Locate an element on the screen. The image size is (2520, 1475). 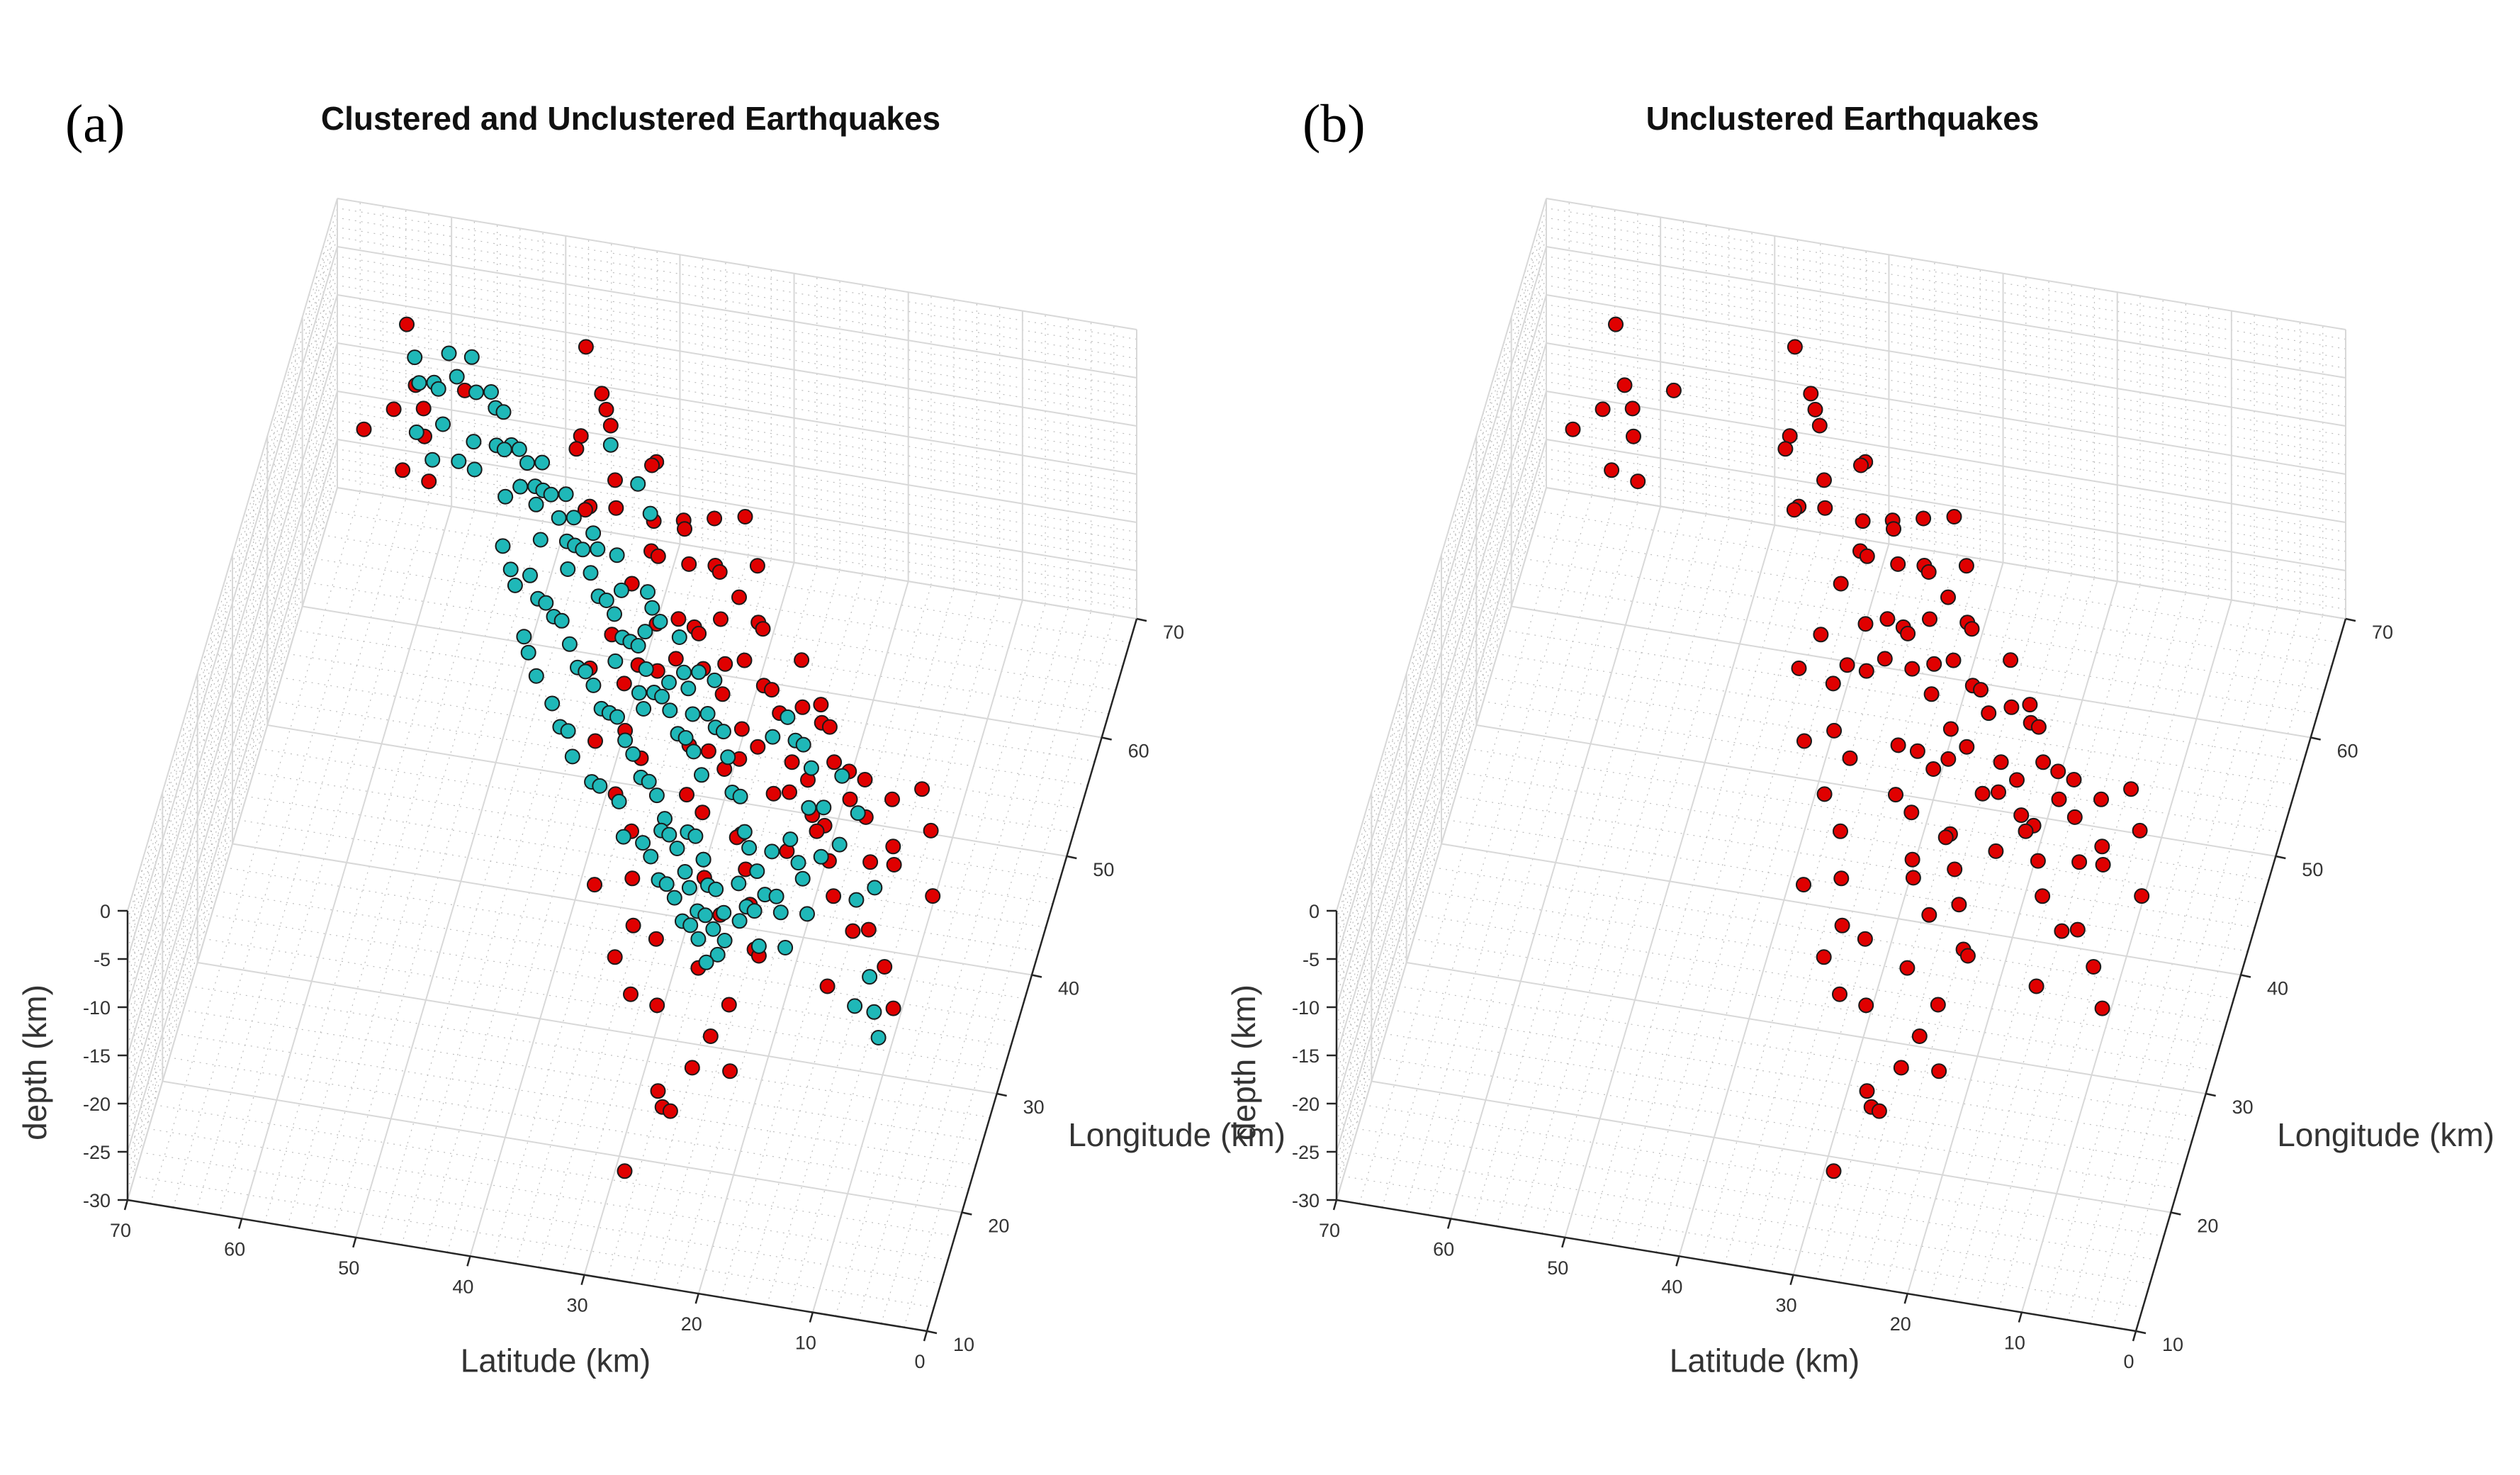
x-tick-label: 0 is located at coordinates (2128, 1361).